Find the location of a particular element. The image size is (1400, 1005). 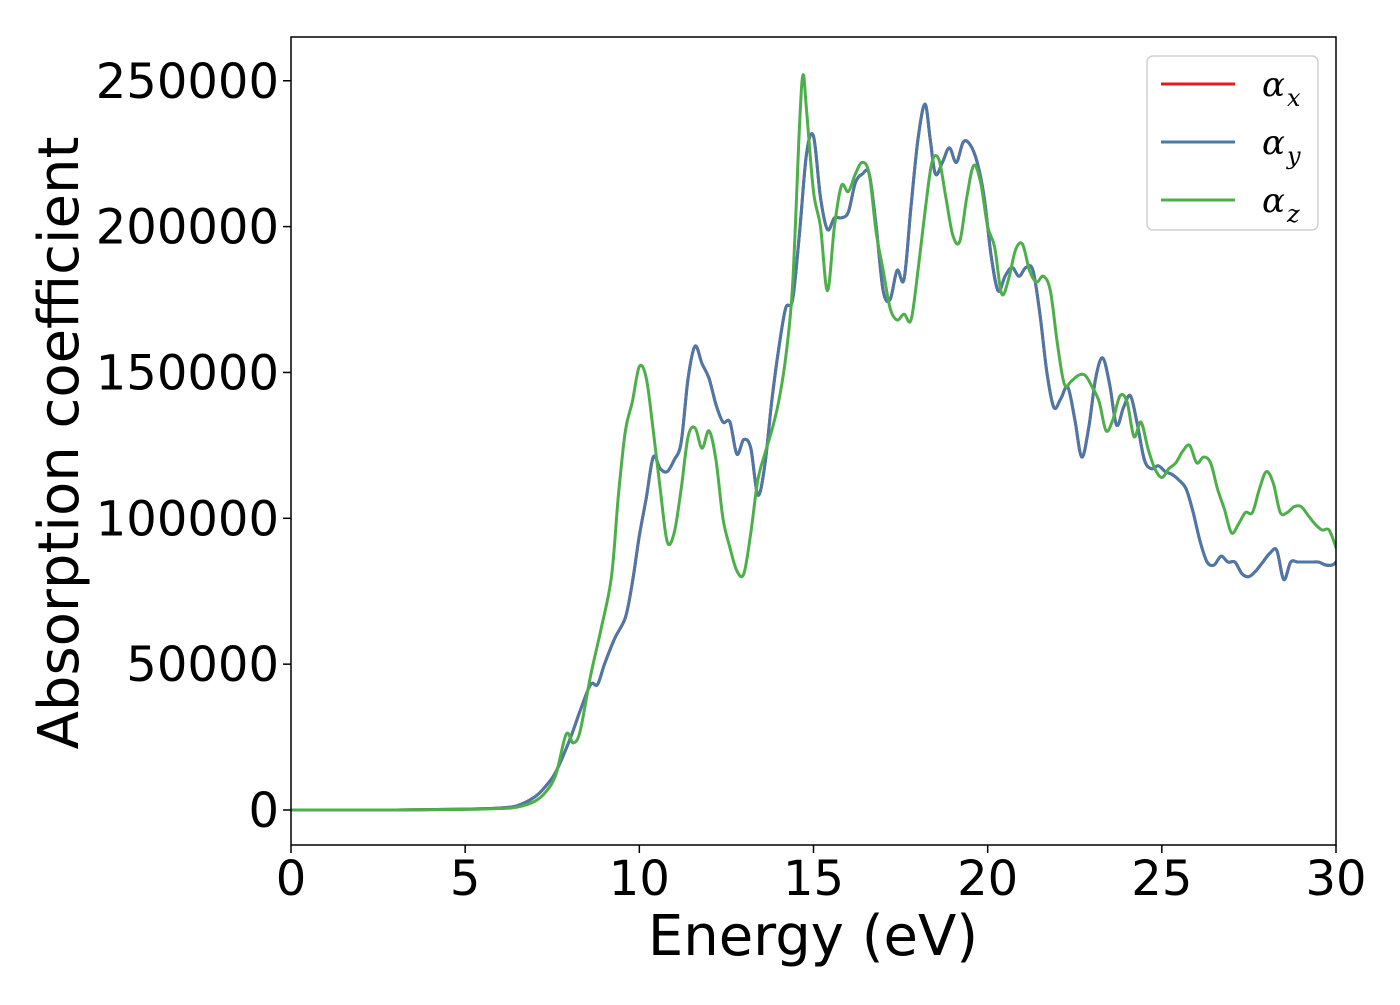

y-axis-title: Absorption coefficient is located at coordinates (59, 443).